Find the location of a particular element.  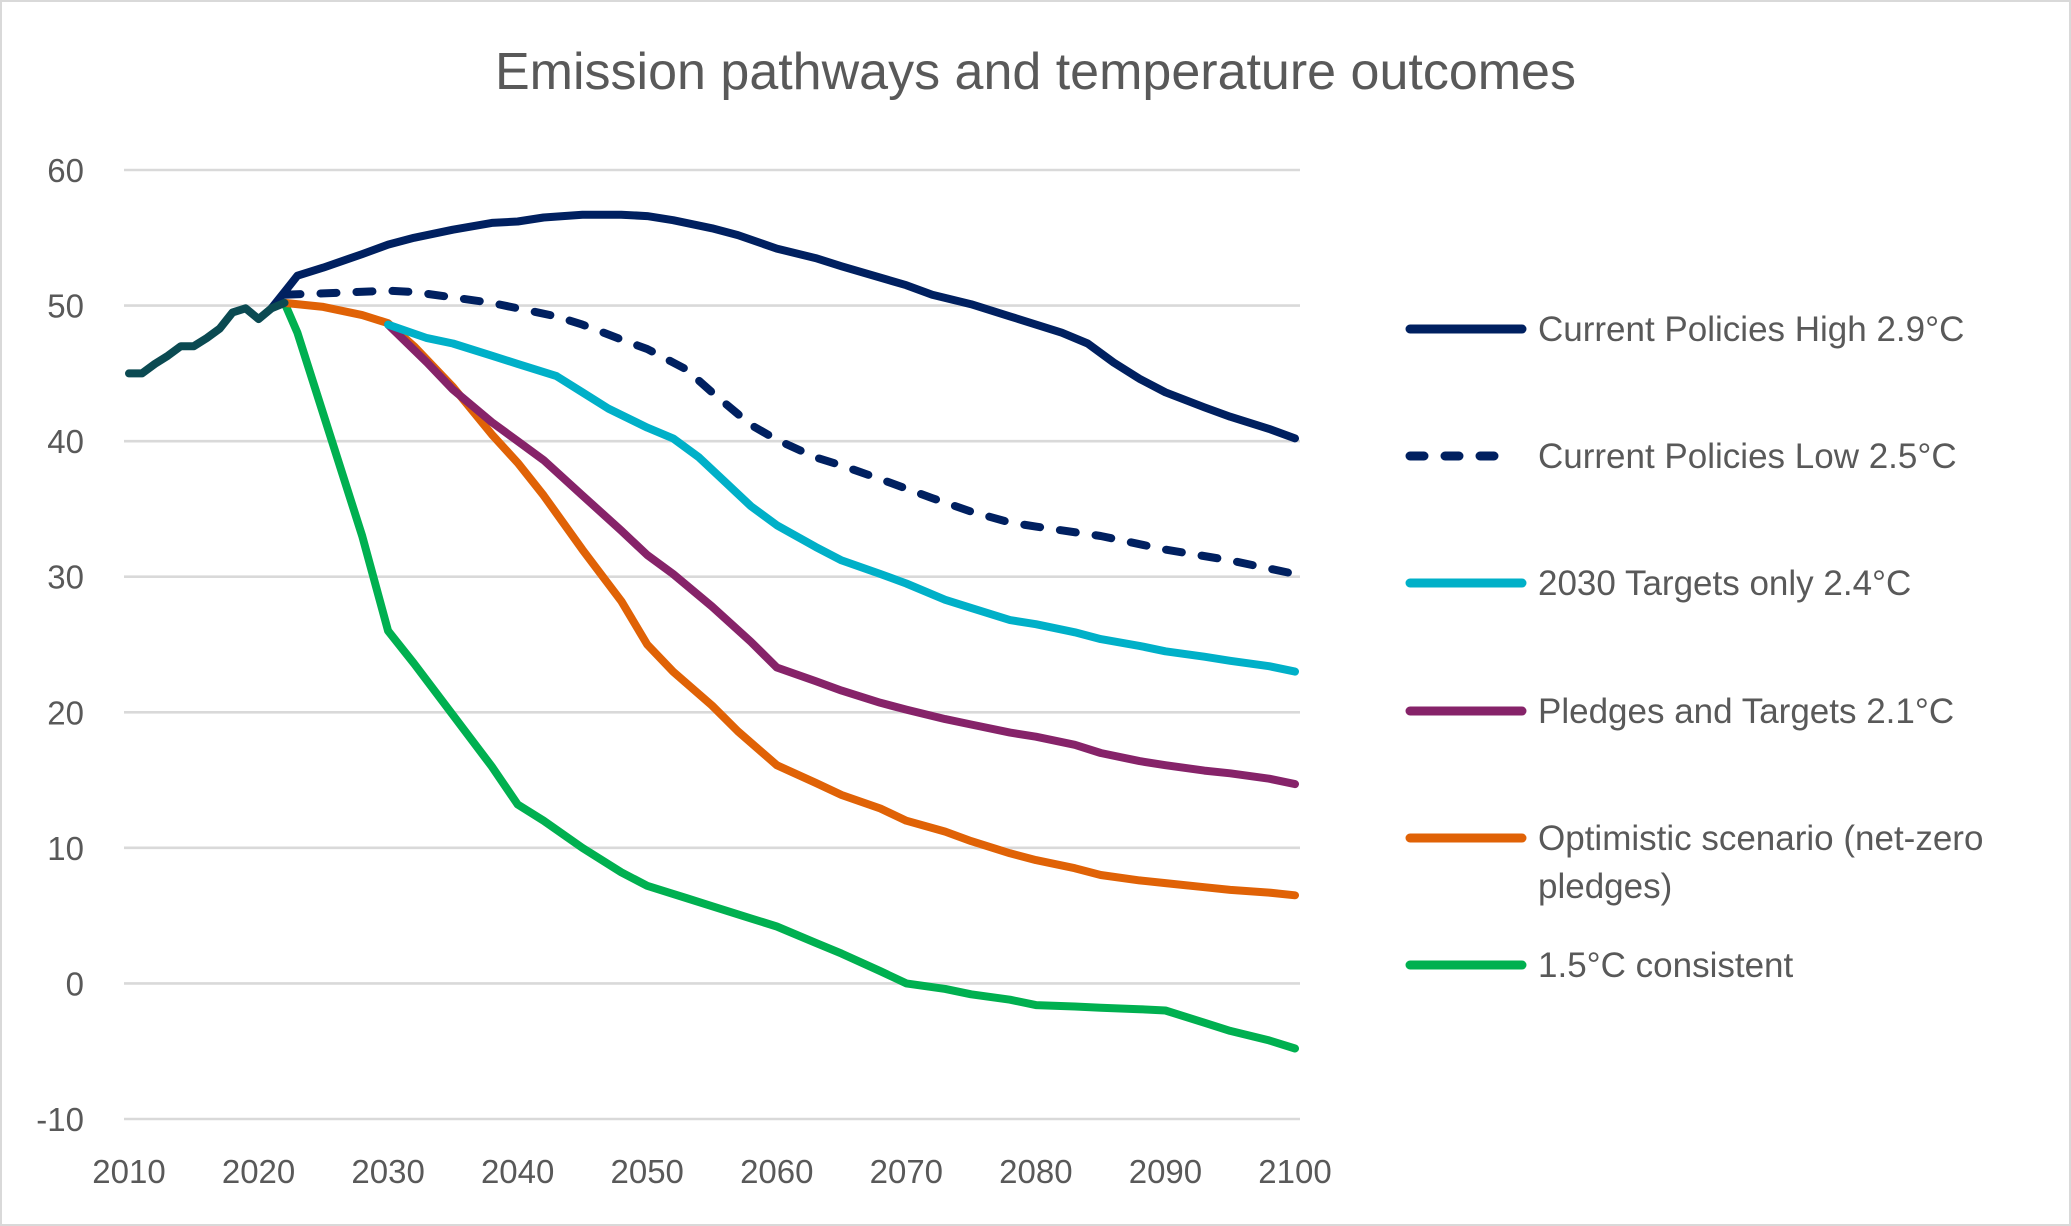

y-tick-label: 40 is located at coordinates (65, 441).